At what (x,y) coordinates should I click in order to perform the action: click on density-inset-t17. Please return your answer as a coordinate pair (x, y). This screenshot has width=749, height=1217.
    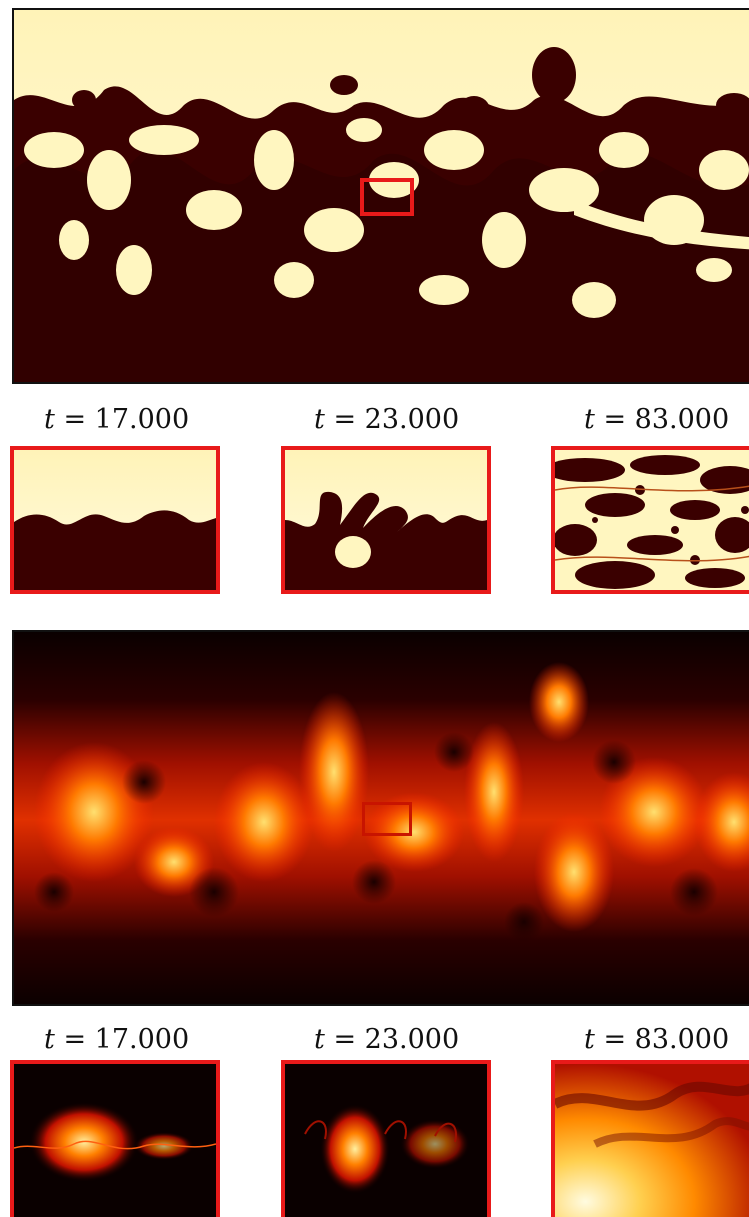
    Looking at the image, I should click on (115, 520).